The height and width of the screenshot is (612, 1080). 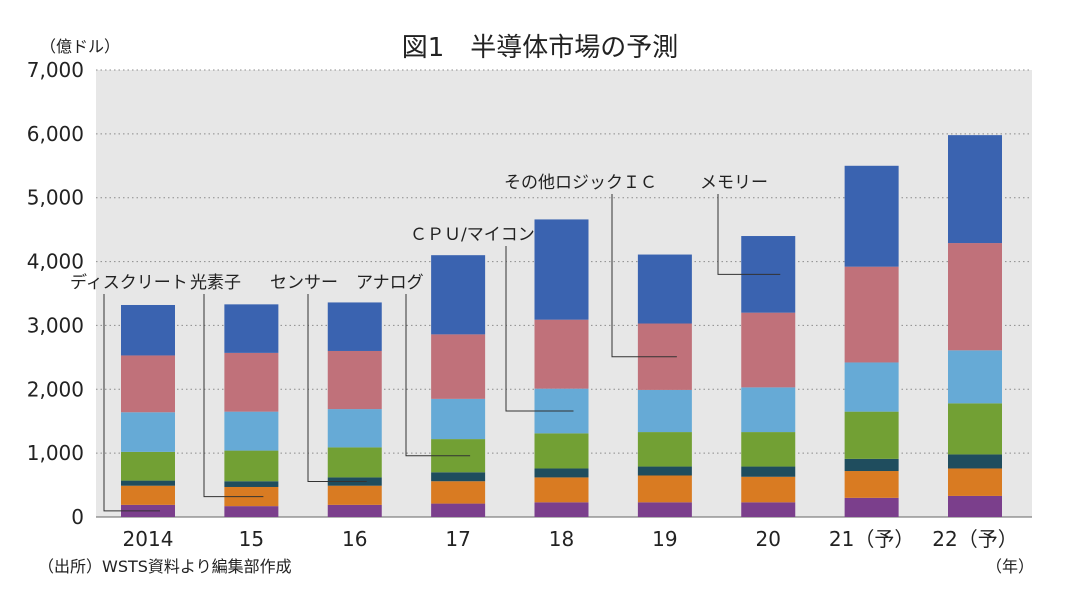 I want to click on x-axis-unit-label: （年）, so click(x=1010, y=566).